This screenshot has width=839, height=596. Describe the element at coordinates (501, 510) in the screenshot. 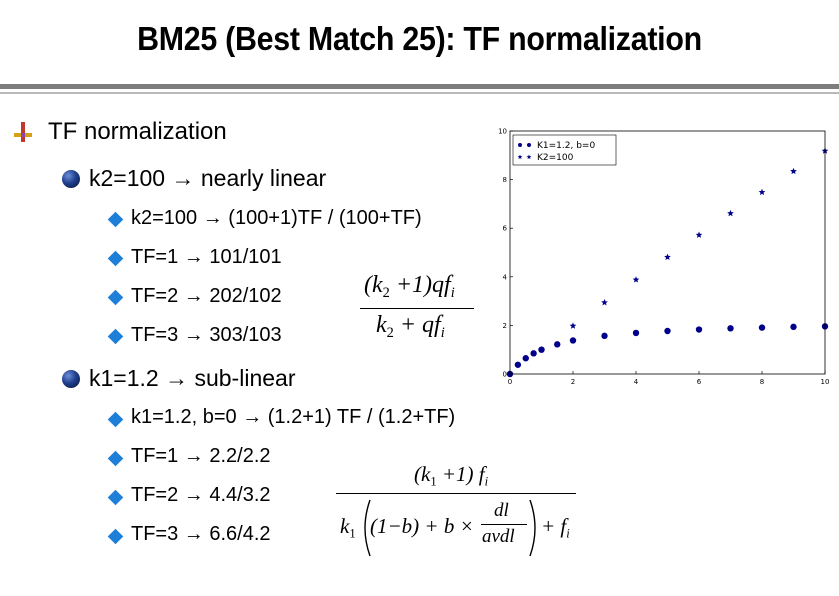

I see `formula-dl: dl` at that location.